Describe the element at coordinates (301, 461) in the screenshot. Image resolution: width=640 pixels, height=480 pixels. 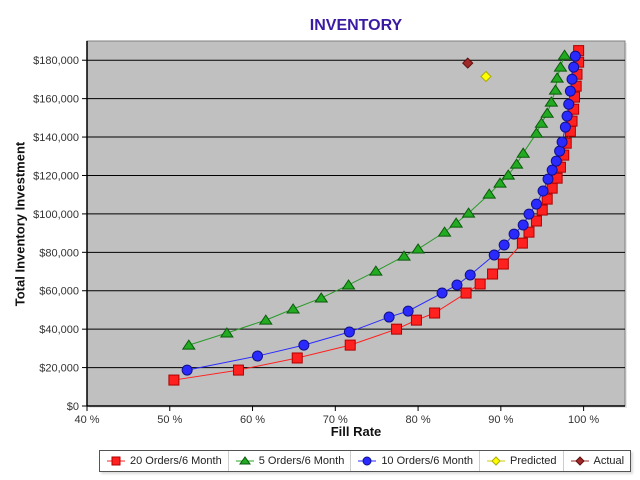
I see `legend-label: 5 Orders/6 Month` at that location.